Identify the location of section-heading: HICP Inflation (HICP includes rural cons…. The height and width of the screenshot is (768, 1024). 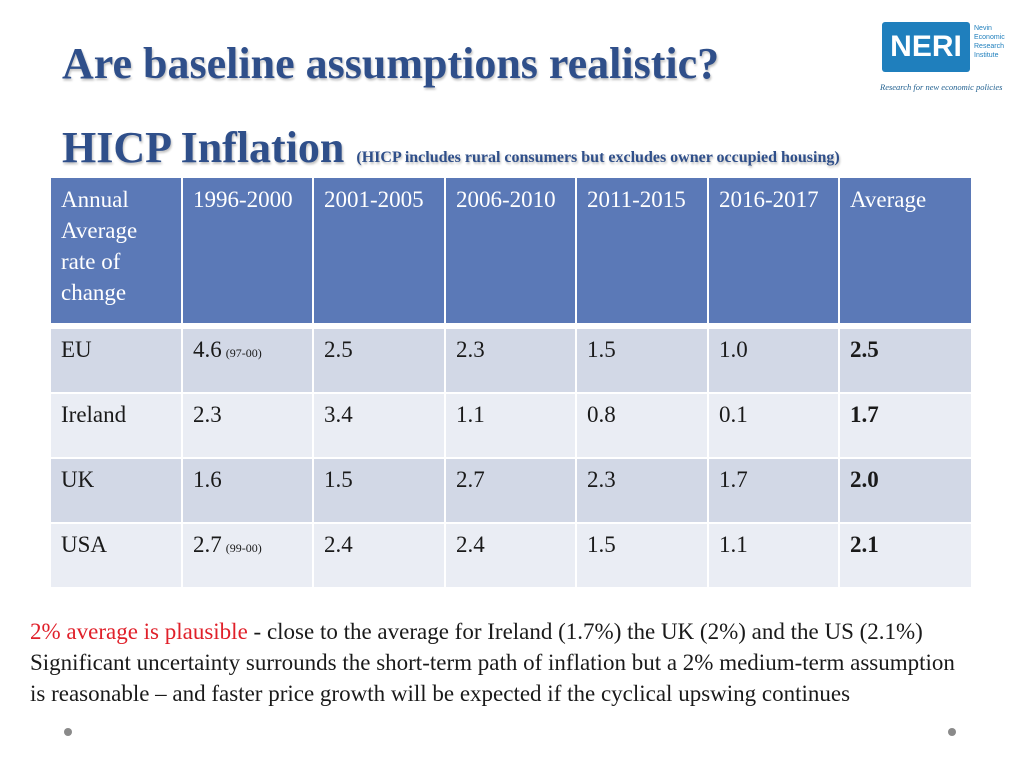
(451, 147).